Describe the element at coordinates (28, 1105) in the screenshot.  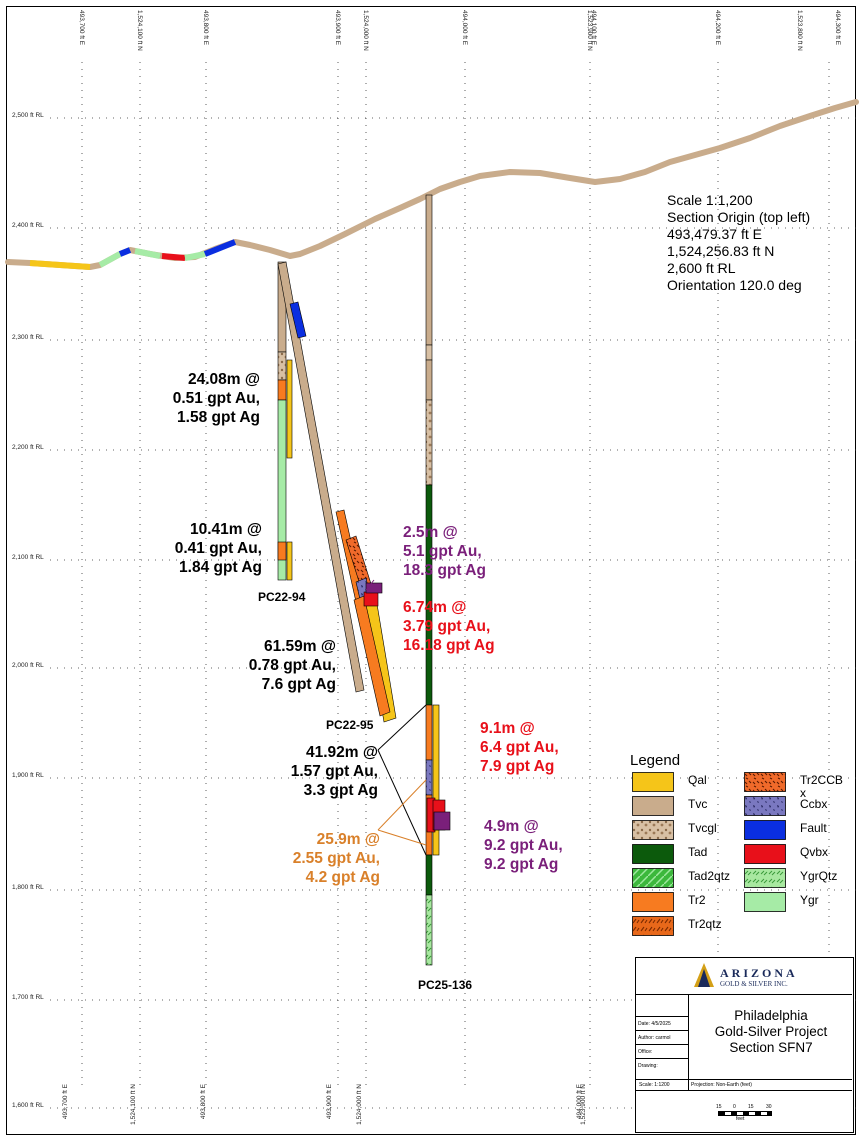
I see `elevation-label: 1,600 ft RL` at that location.